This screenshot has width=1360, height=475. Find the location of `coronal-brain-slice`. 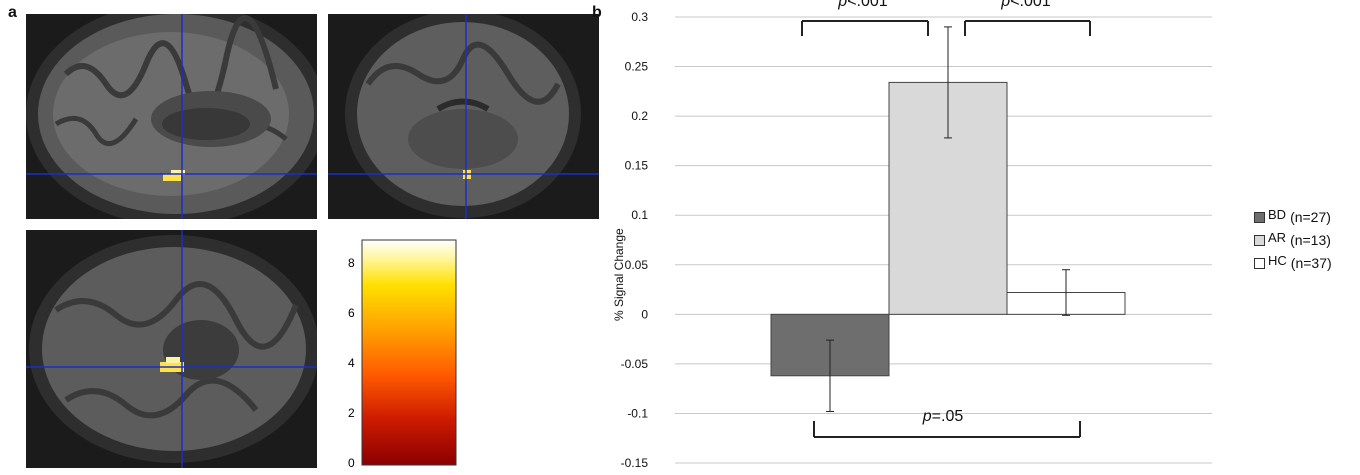

coronal-brain-slice is located at coordinates (463, 116).